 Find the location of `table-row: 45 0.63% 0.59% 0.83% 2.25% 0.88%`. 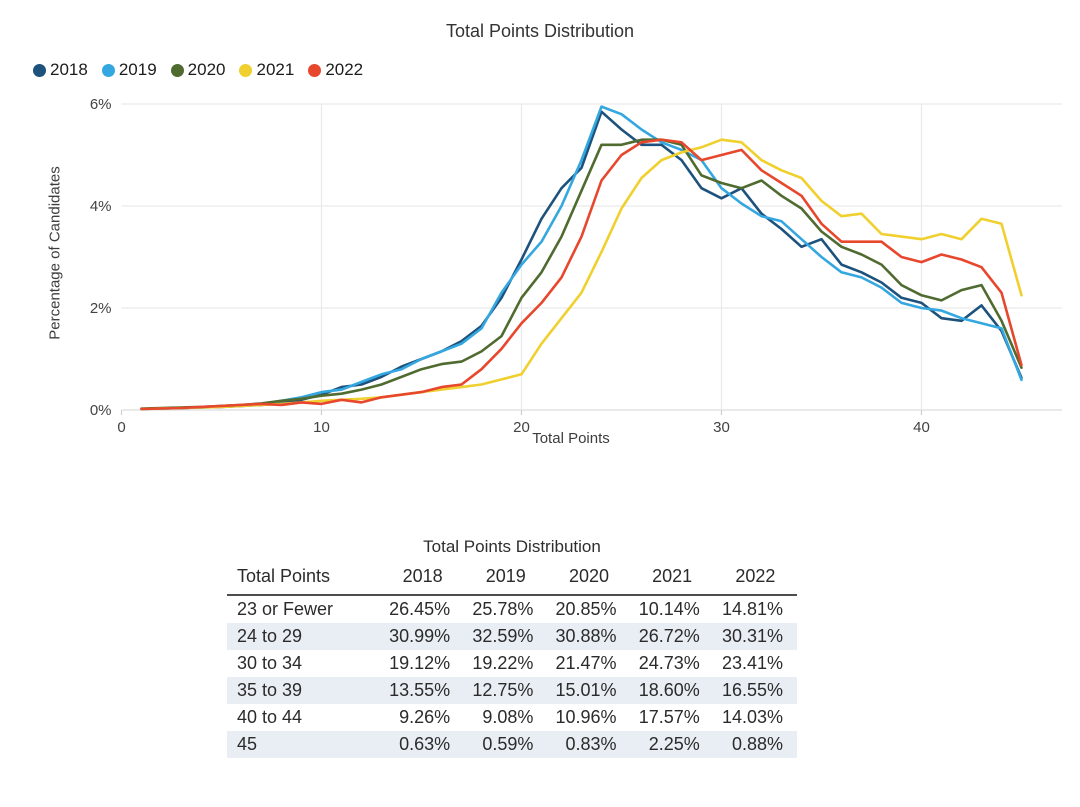

table-row: 45 0.63% 0.59% 0.83% 2.25% 0.88% is located at coordinates (512, 744).